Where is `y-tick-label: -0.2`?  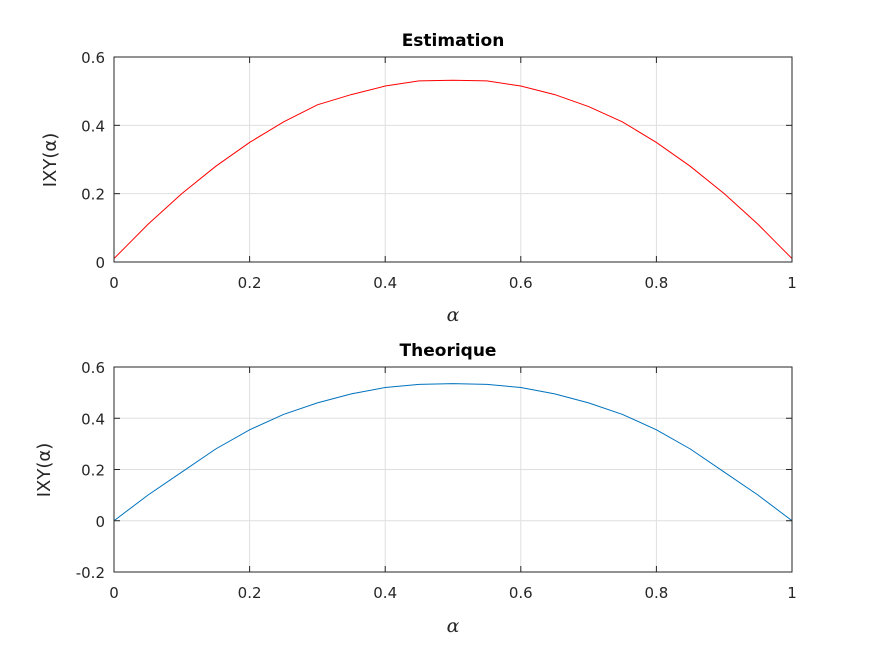
y-tick-label: -0.2 is located at coordinates (90, 573).